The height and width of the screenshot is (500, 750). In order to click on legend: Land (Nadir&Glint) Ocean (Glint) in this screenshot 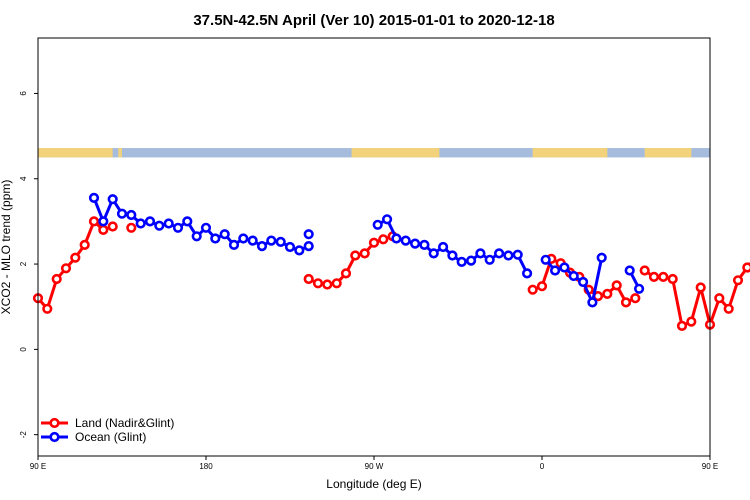, I will do `click(107, 430)`.